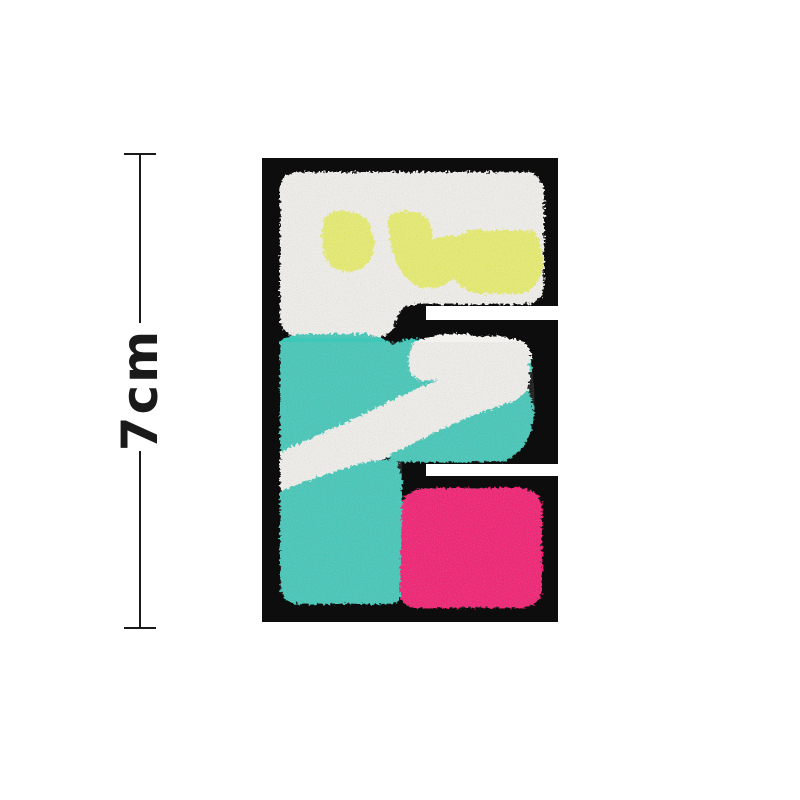  What do you see at coordinates (140, 628) in the screenshot?
I see `ruler-bottom-cap` at bounding box center [140, 628].